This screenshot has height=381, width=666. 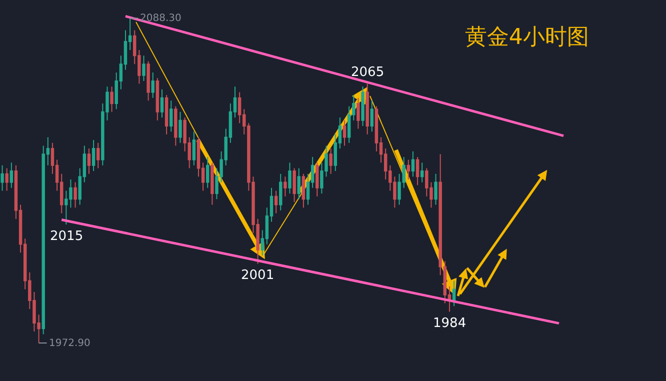 I want to click on chart-title: 黄金4小时图, so click(x=526, y=37).